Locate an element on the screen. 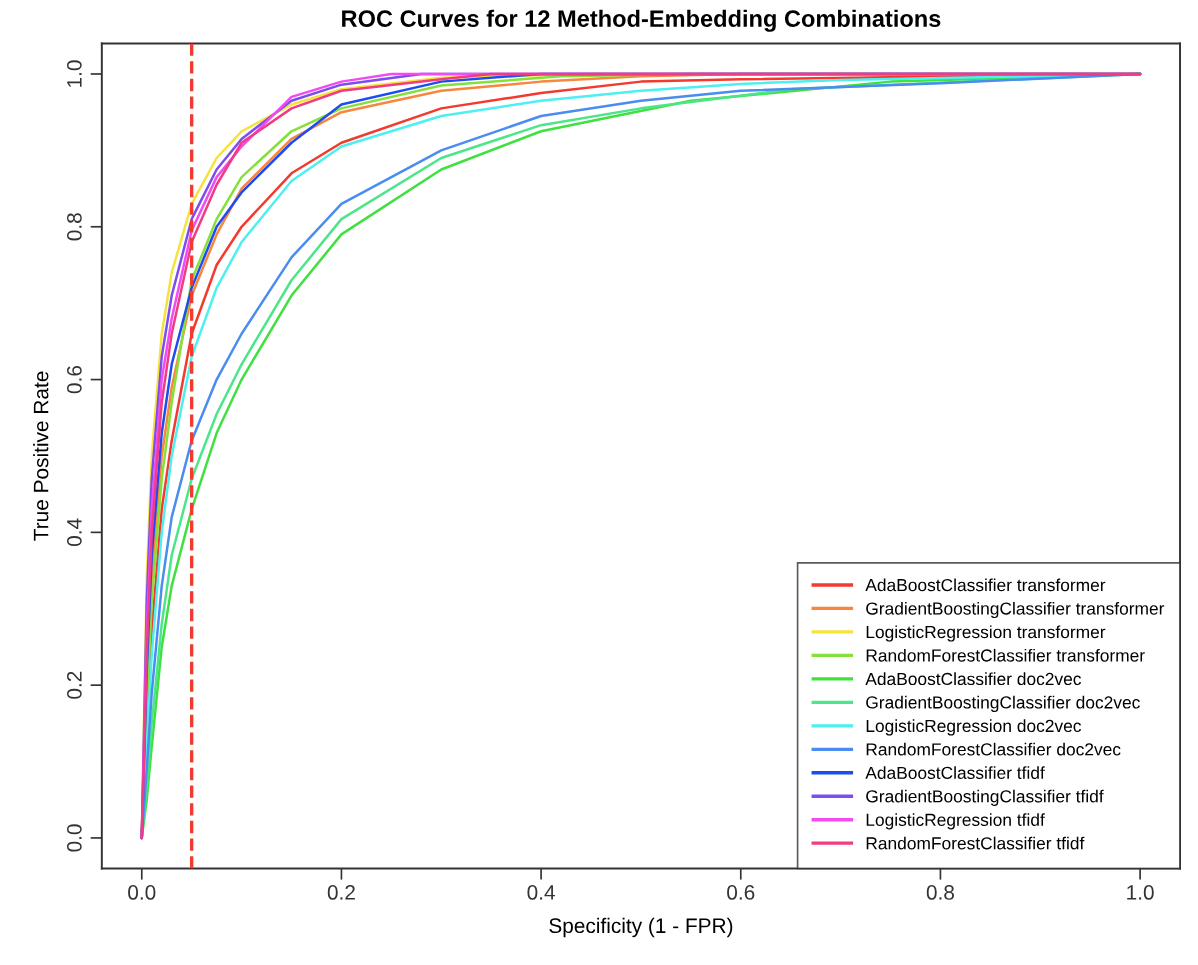 The height and width of the screenshot is (965, 1198). legend-label: LogisticRegression doc2vec is located at coordinates (974, 727).